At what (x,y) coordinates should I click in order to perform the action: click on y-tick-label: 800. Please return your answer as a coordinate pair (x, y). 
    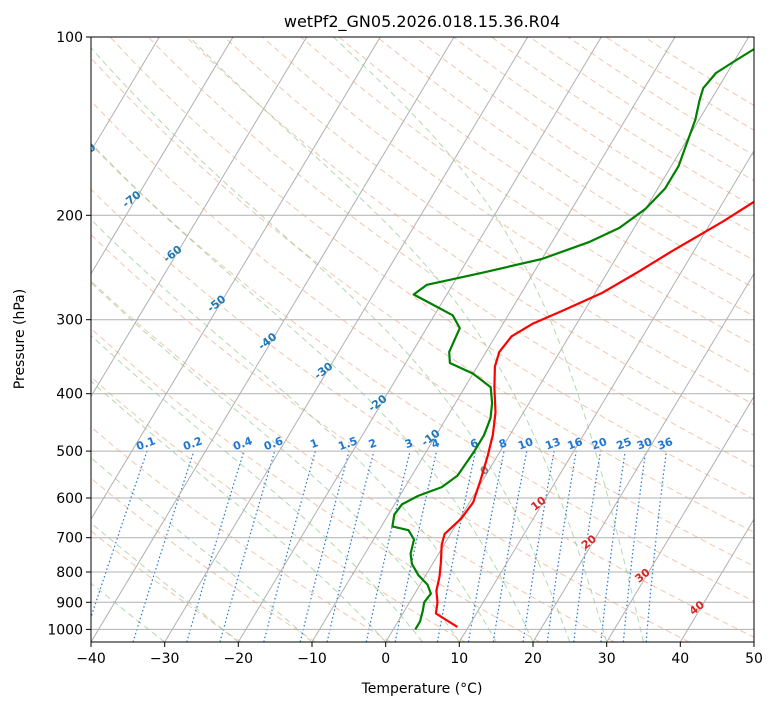
    Looking at the image, I should click on (69, 573).